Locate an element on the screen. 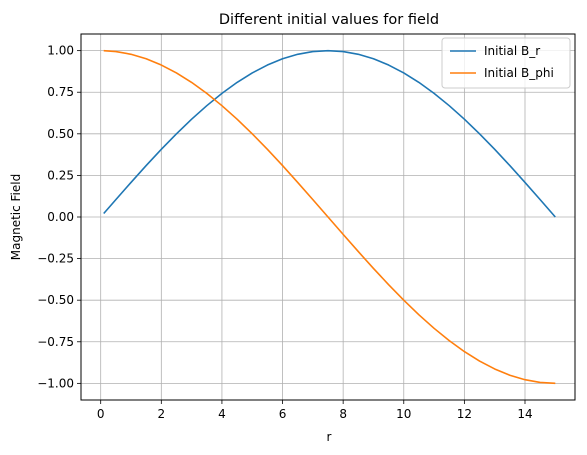 The image size is (587, 455). x-tick-label: 4 is located at coordinates (222, 414).